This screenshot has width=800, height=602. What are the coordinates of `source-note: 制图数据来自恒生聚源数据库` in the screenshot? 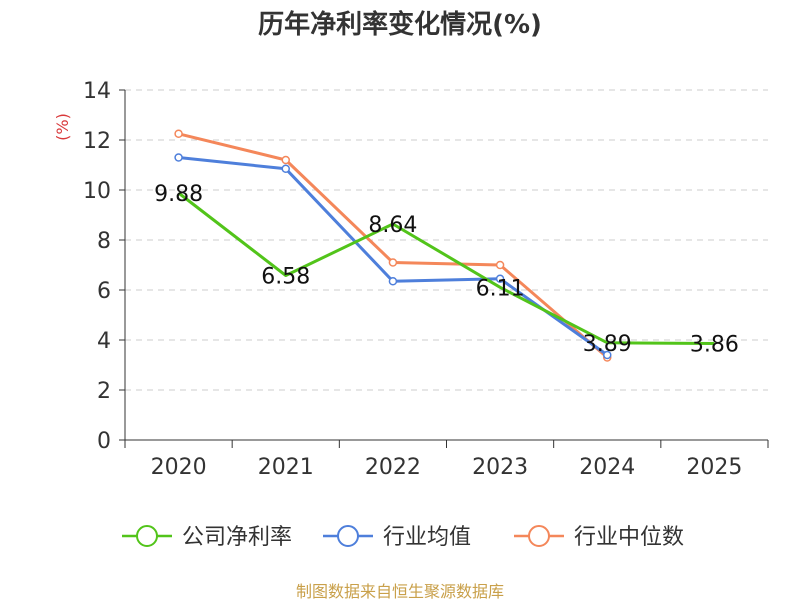 It's located at (399, 591).